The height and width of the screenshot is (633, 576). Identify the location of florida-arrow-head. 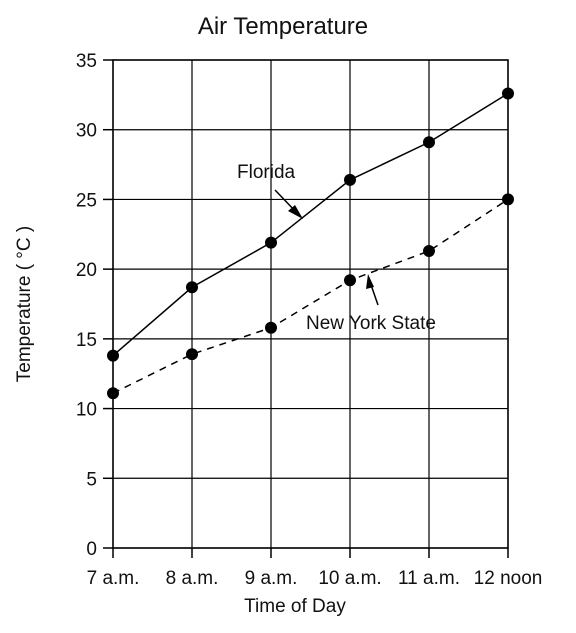
(295, 212).